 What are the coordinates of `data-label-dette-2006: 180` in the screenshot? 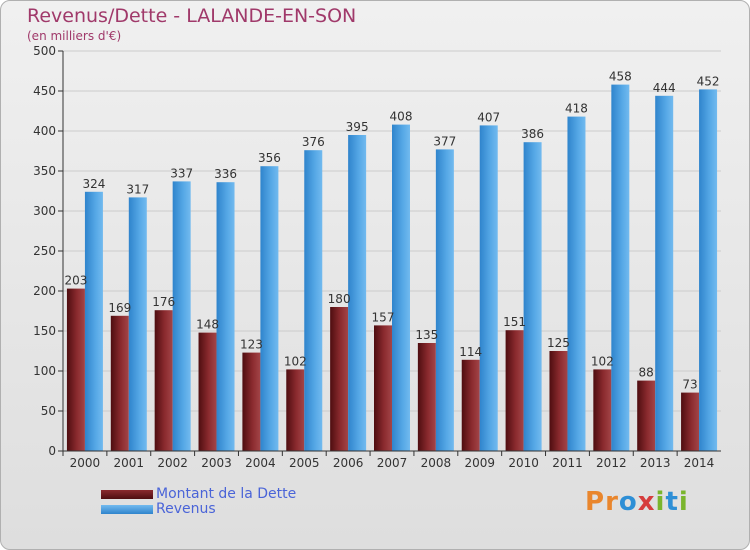 It's located at (339, 299).